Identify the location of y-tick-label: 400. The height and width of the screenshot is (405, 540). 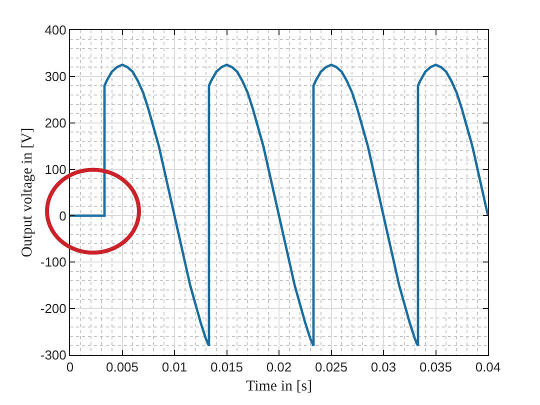
(55, 30).